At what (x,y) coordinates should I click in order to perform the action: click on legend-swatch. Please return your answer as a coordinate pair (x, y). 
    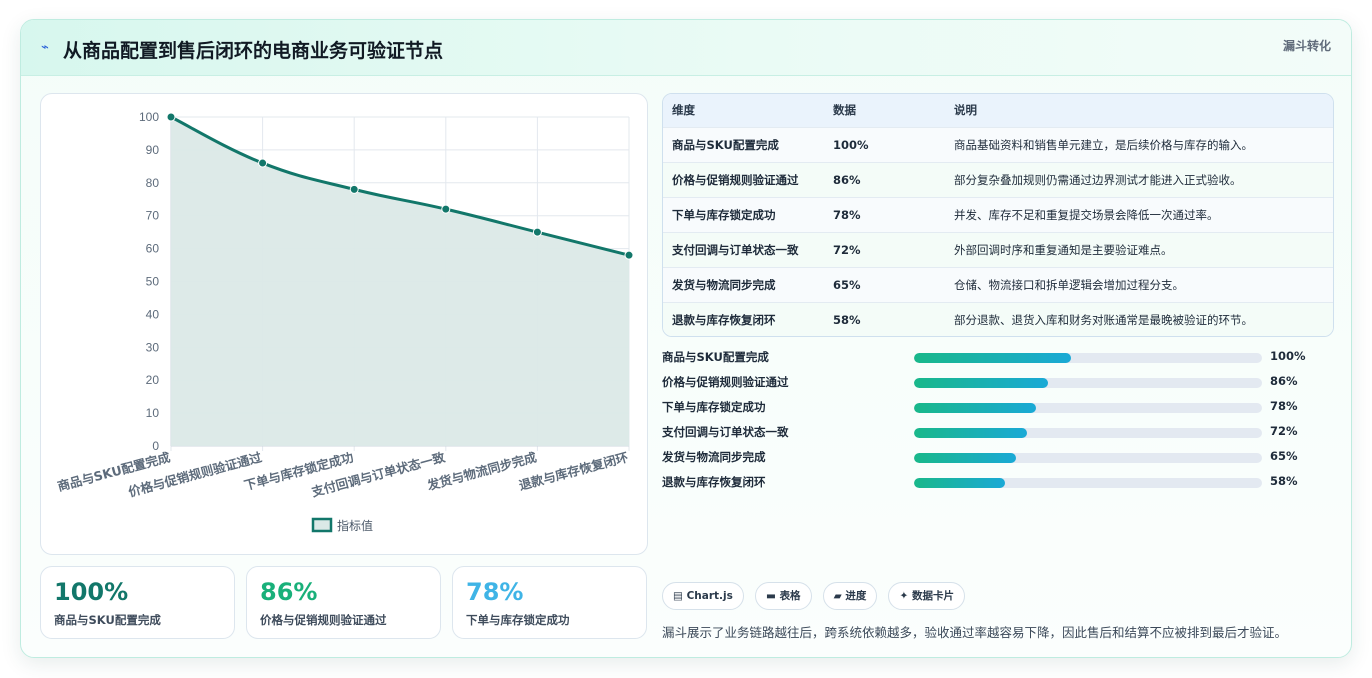
    Looking at the image, I should click on (322, 525).